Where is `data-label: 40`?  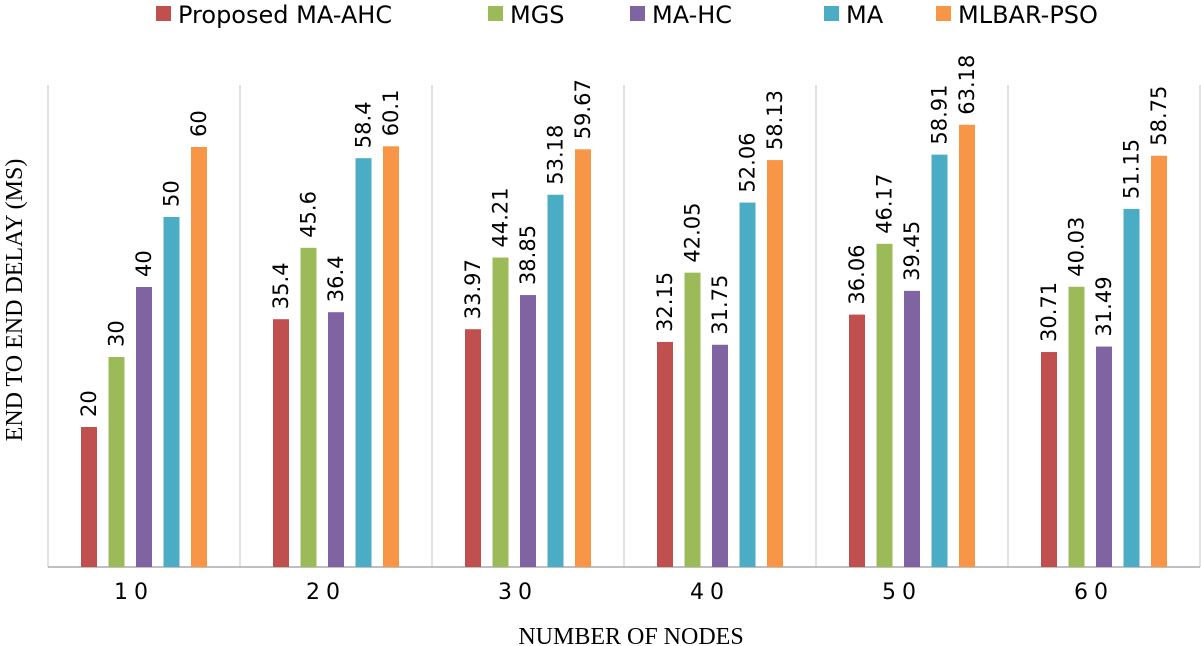
data-label: 40 is located at coordinates (144, 263).